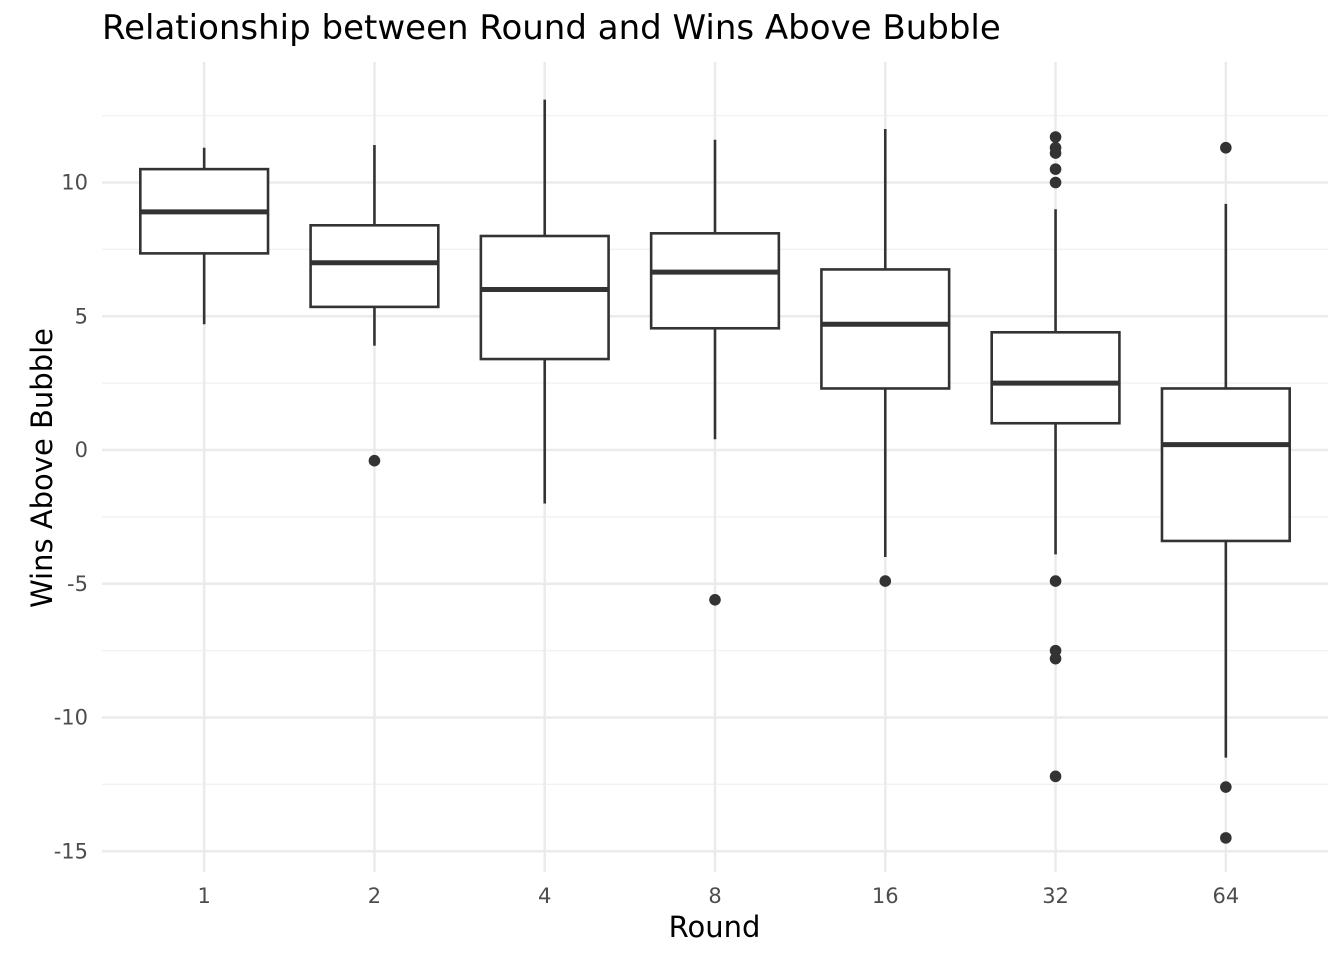 The width and height of the screenshot is (1344, 960). I want to click on x-tick-label: 16, so click(885, 896).